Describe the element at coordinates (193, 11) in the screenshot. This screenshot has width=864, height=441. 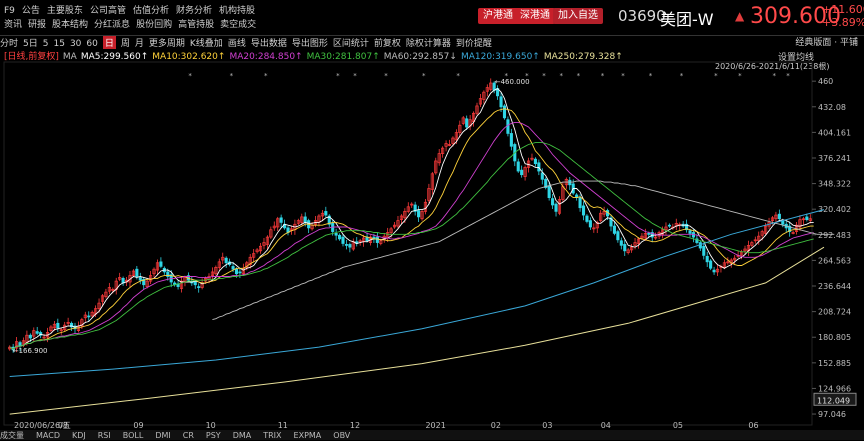
I see `menu1-item-5: 财务分析` at that location.